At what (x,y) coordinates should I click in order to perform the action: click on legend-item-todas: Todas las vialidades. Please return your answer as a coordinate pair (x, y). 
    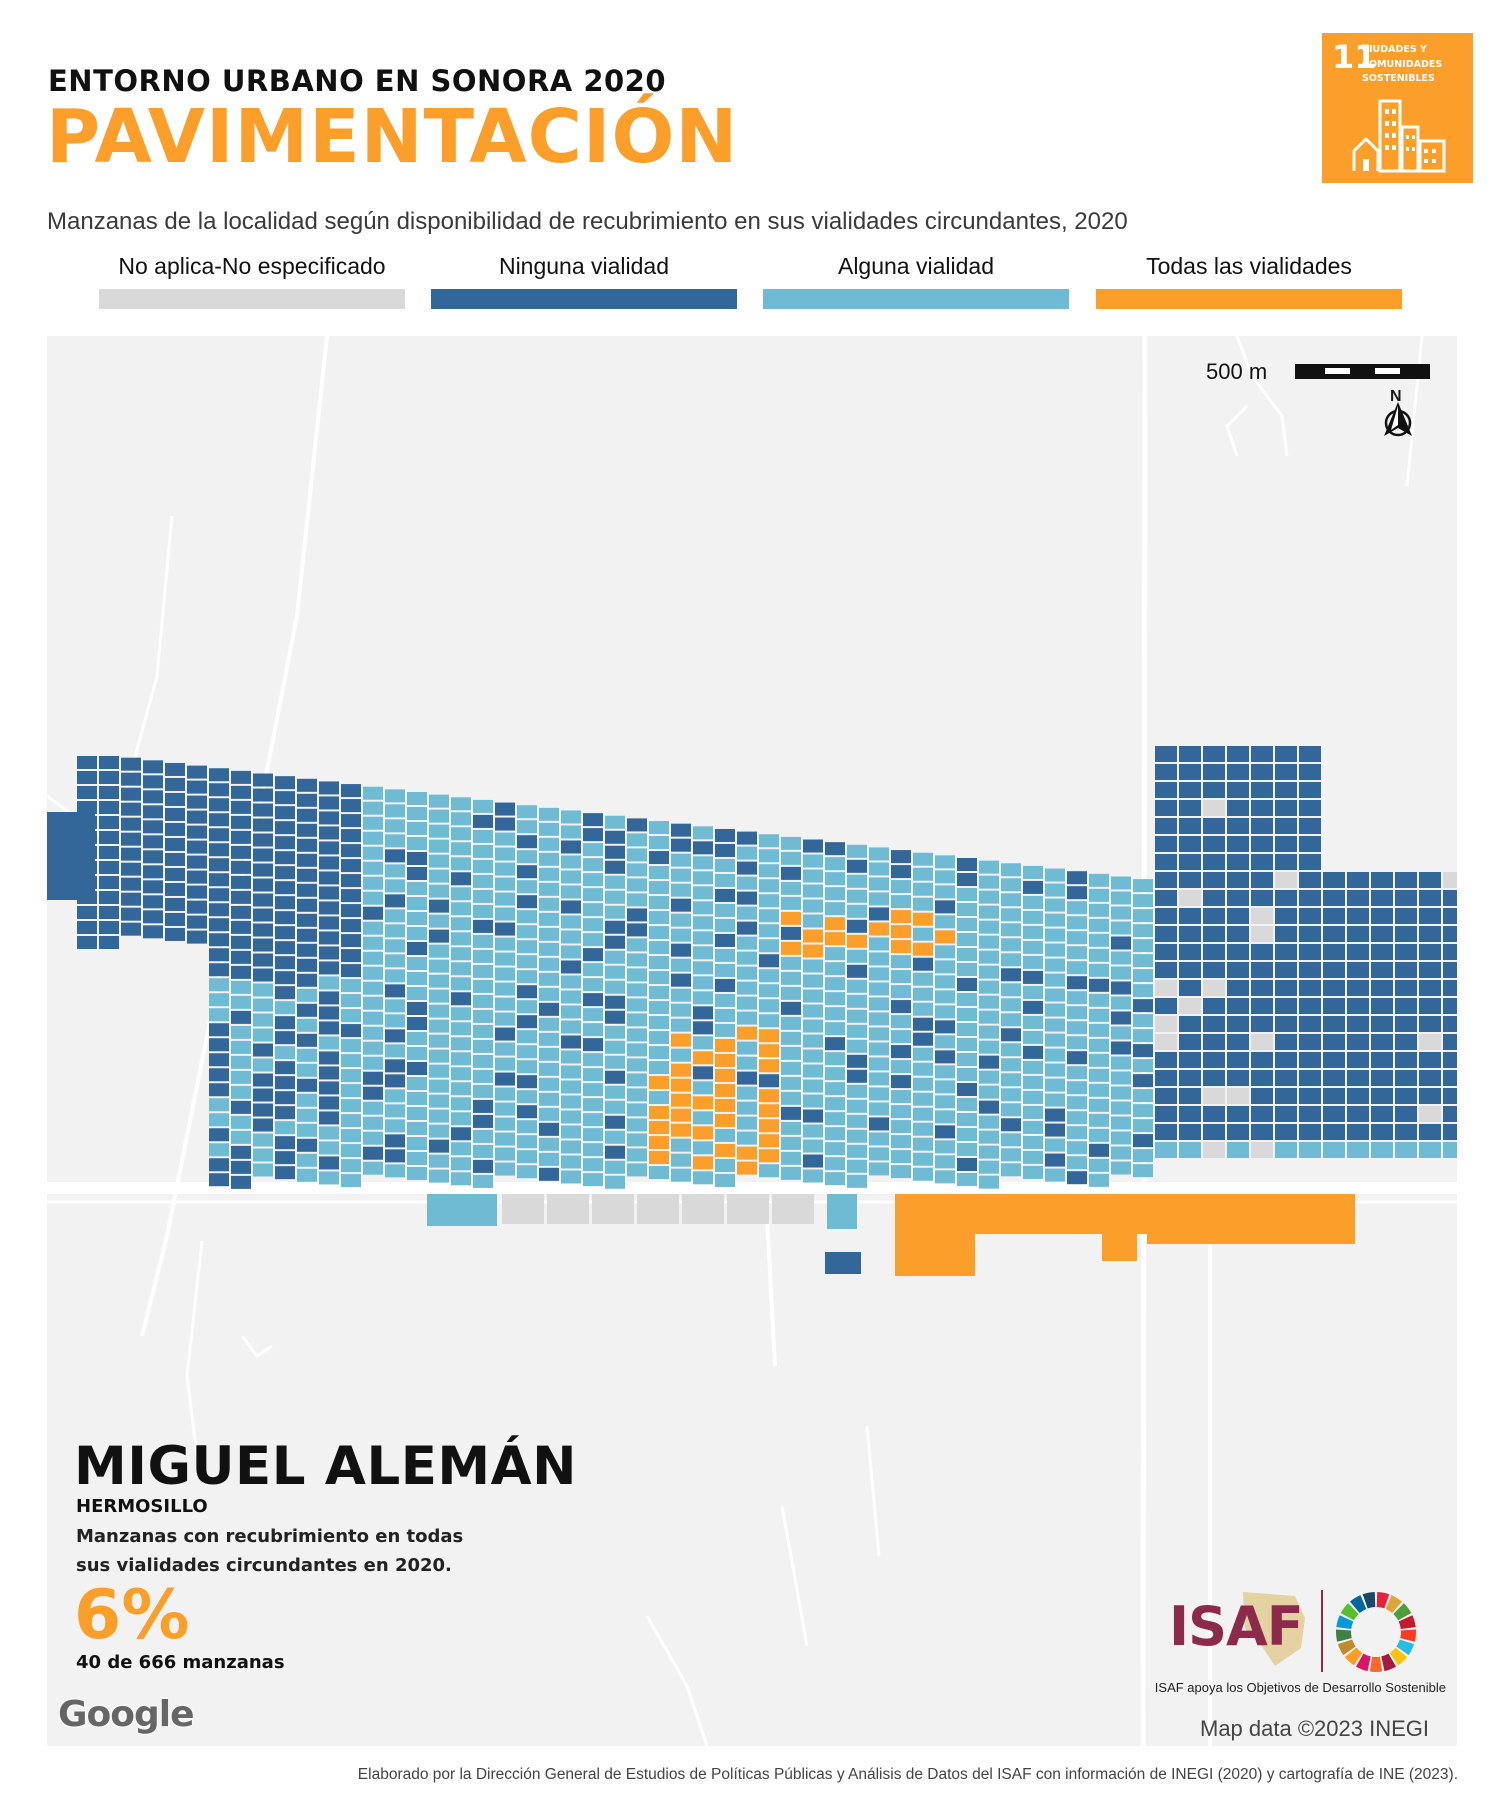
    Looking at the image, I should click on (1249, 279).